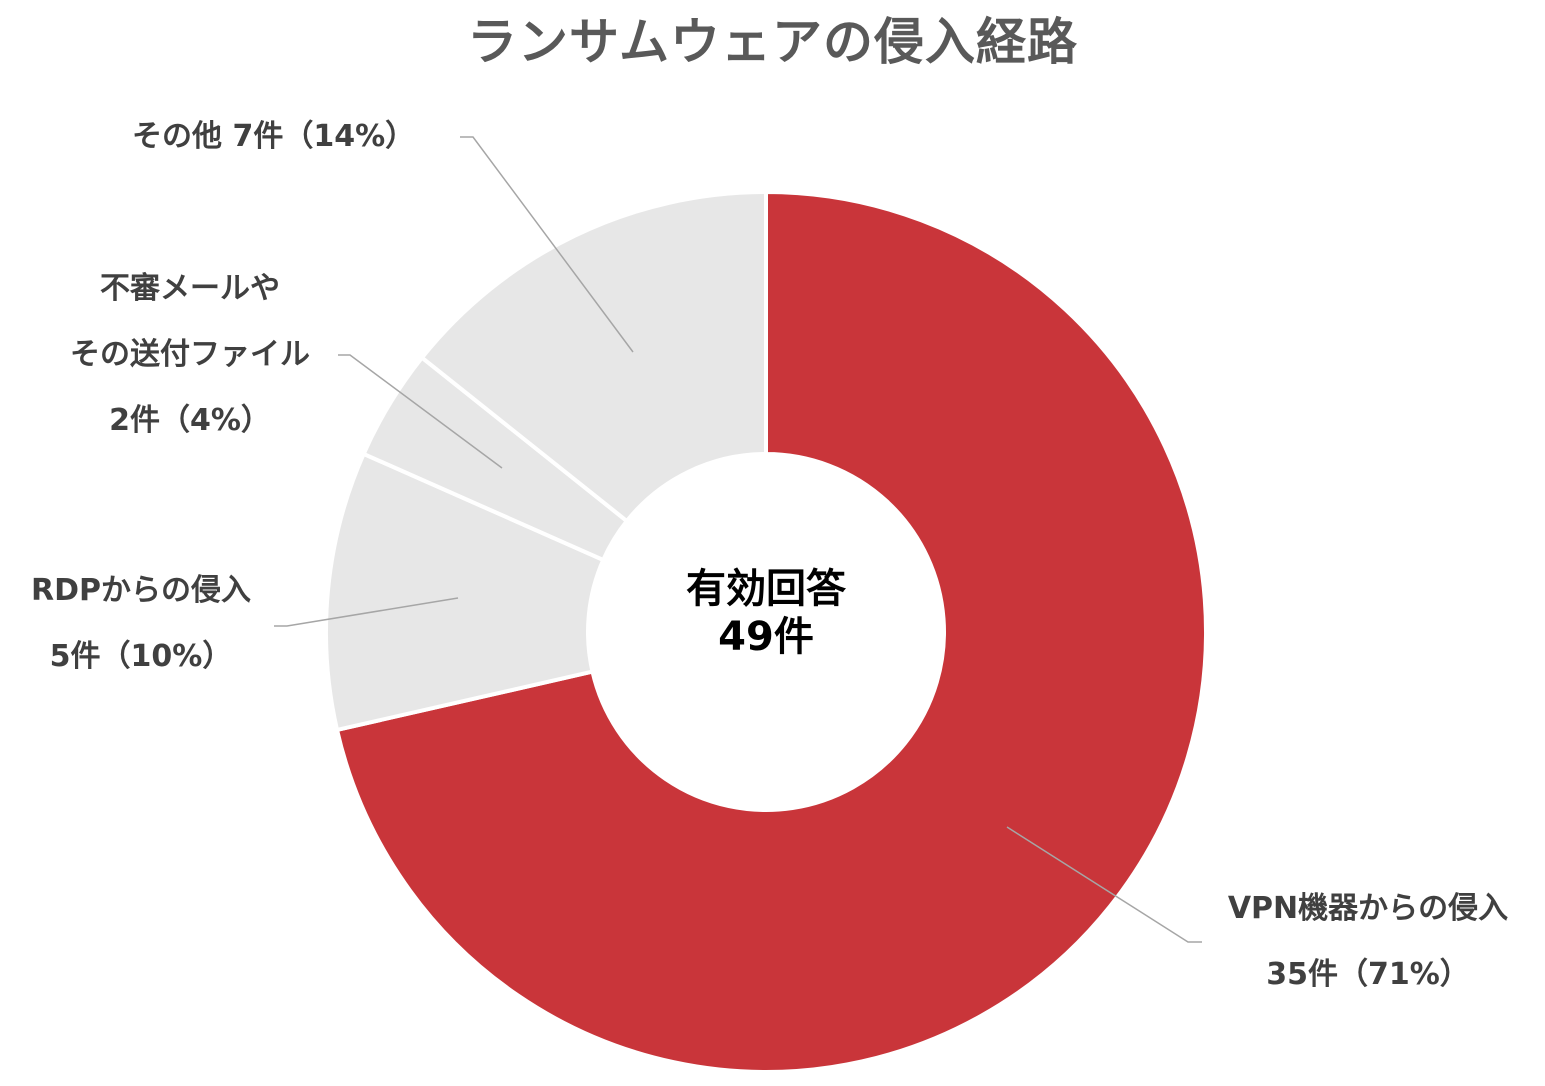 The image size is (1545, 1086). Describe the element at coordinates (766, 637) in the screenshot. I see `center-label-line2: 49件` at that location.